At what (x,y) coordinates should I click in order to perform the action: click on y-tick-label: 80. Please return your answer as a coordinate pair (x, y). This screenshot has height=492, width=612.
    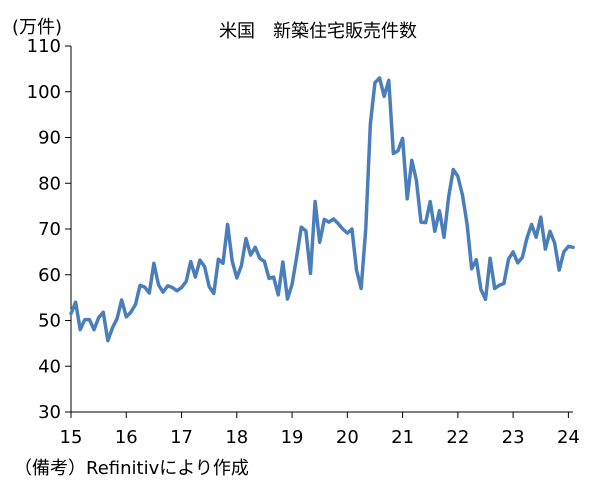
    Looking at the image, I should click on (49, 183).